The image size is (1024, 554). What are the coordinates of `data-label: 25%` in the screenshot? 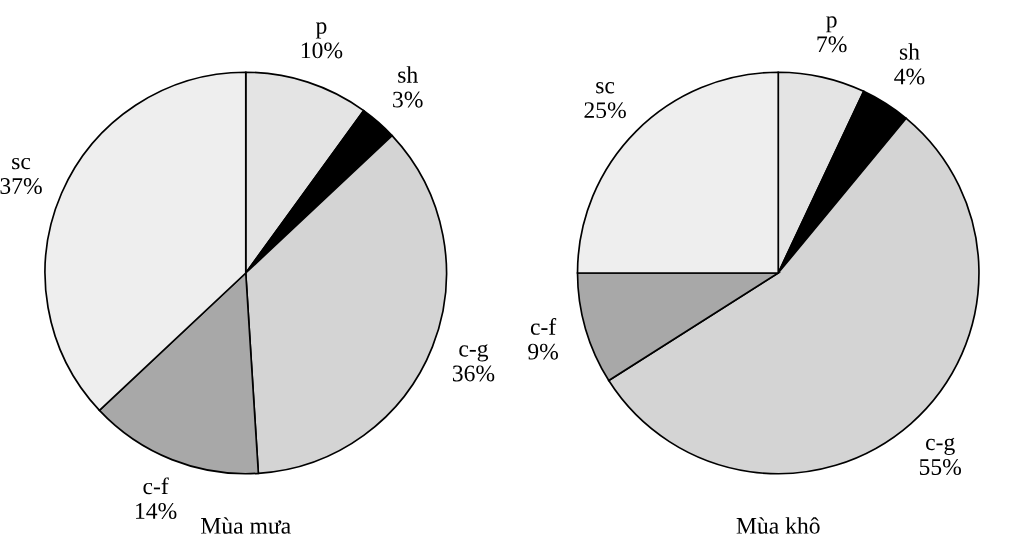 It's located at (605, 110).